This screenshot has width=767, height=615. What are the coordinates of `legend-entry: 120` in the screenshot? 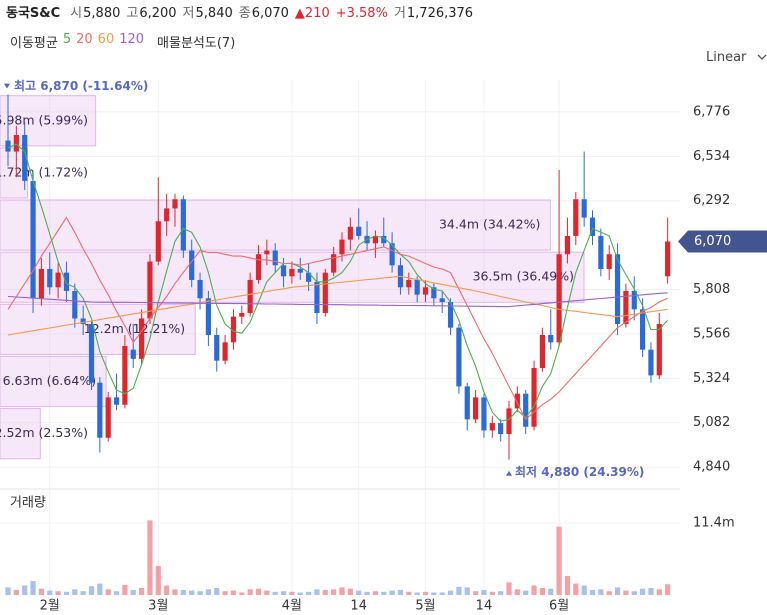 It's located at (132, 39).